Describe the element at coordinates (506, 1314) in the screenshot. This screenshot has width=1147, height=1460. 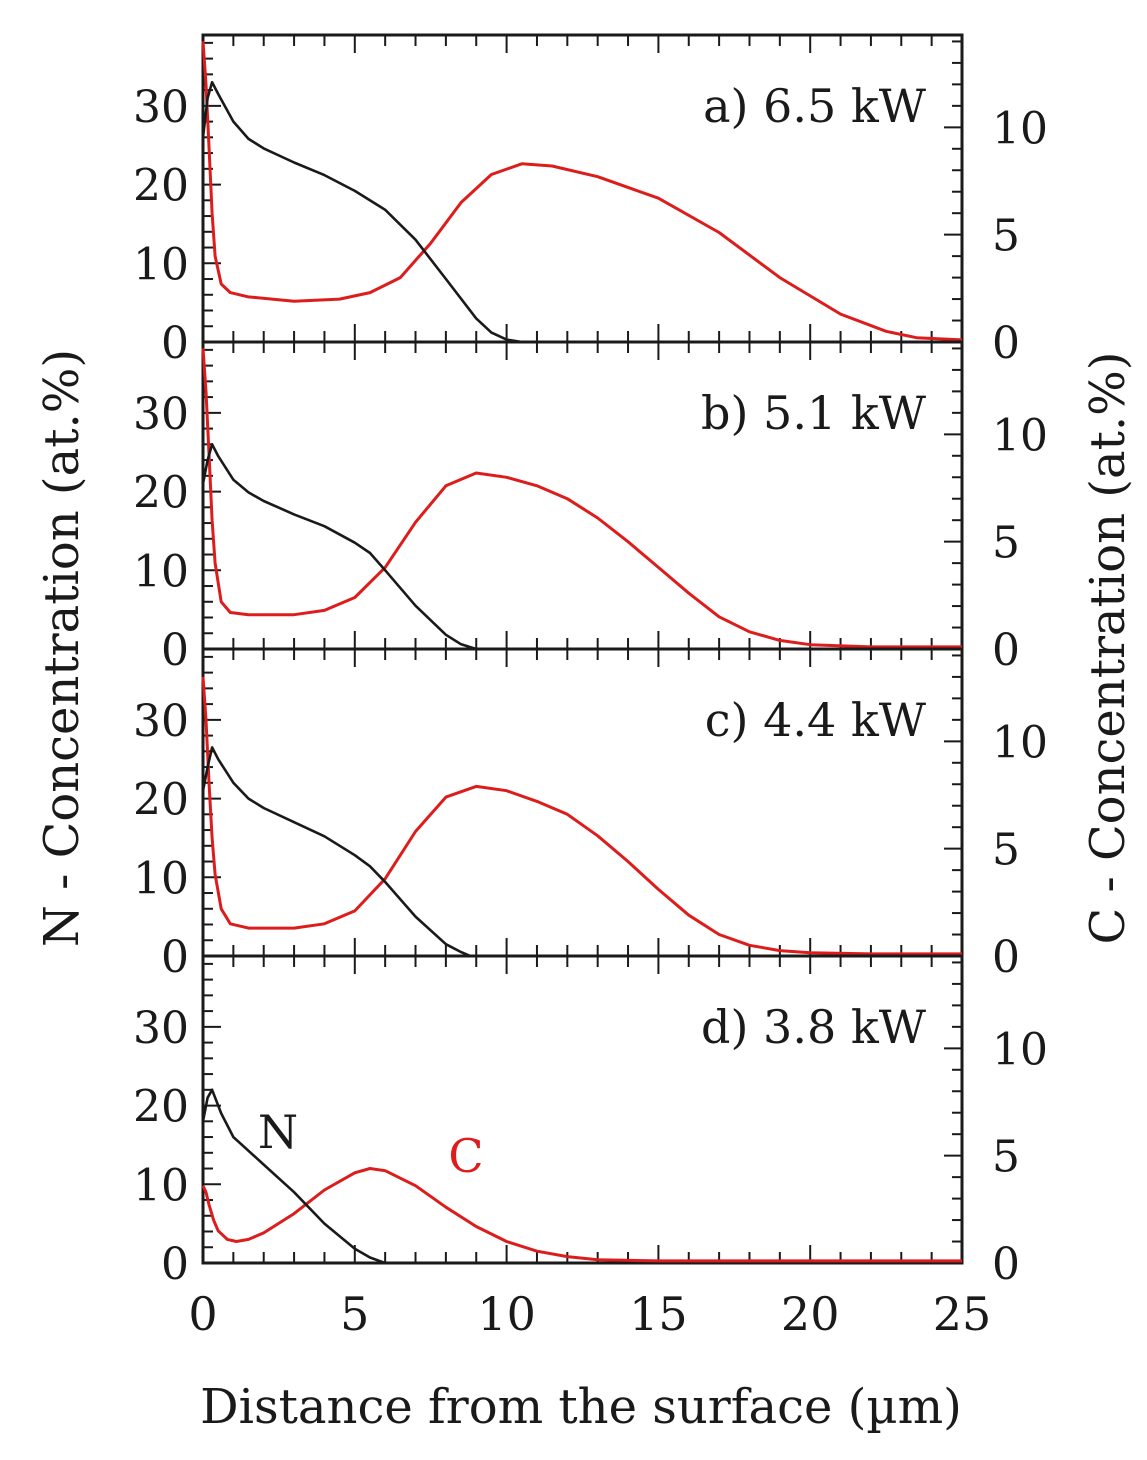
I see `x-tick-label: 10` at that location.